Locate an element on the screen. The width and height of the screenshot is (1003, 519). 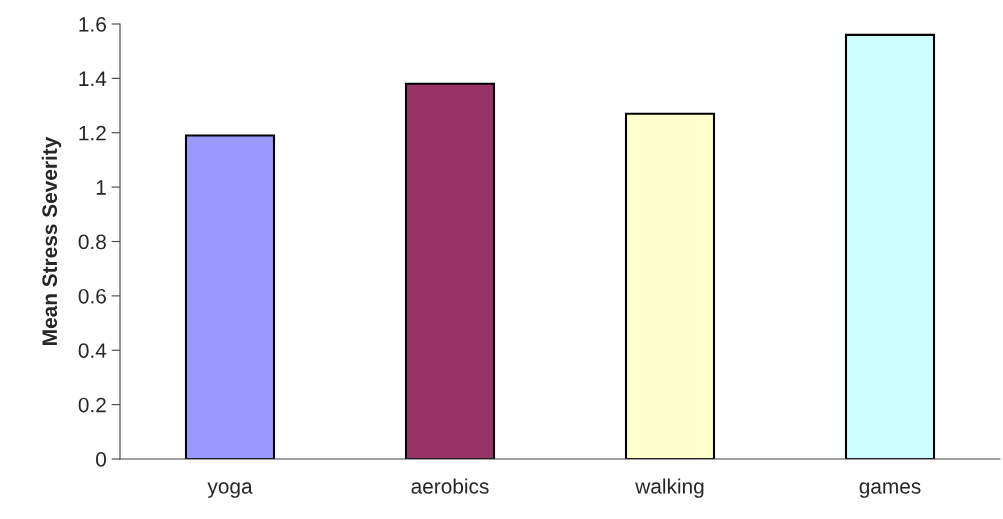
x-tick-label: yoga is located at coordinates (230, 490).